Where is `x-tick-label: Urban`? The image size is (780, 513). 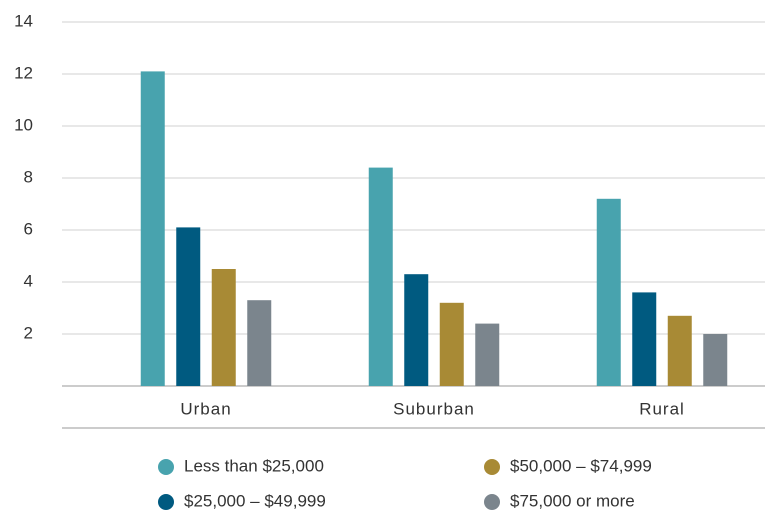 x-tick-label: Urban is located at coordinates (205, 408).